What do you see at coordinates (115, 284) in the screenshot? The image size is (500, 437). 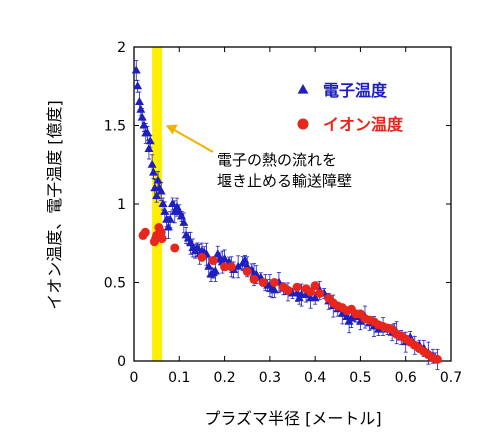 I see `y-tick-label: 0.5` at bounding box center [115, 284].